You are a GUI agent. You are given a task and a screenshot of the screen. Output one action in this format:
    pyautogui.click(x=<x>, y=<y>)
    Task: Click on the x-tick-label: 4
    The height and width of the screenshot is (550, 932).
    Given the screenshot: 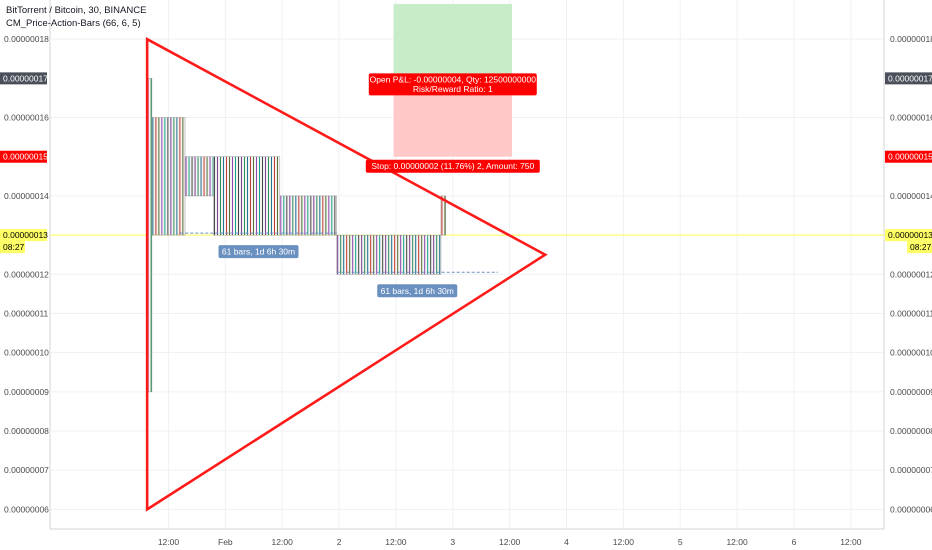 What is the action you would take?
    pyautogui.click(x=566, y=542)
    